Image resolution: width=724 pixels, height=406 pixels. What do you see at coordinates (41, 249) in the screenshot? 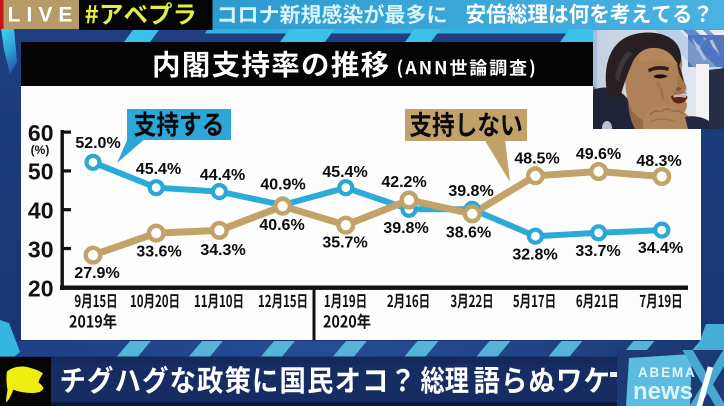
I see `svg-text: 30` at bounding box center [41, 249].